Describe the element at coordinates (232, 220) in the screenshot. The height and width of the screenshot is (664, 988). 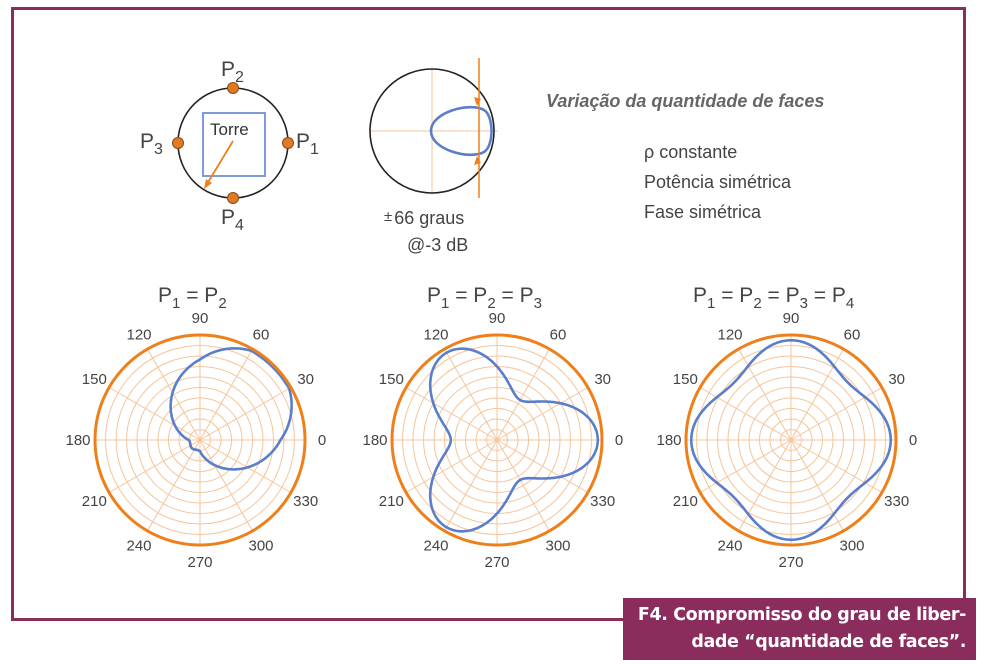
I see `label-p4: P4` at that location.